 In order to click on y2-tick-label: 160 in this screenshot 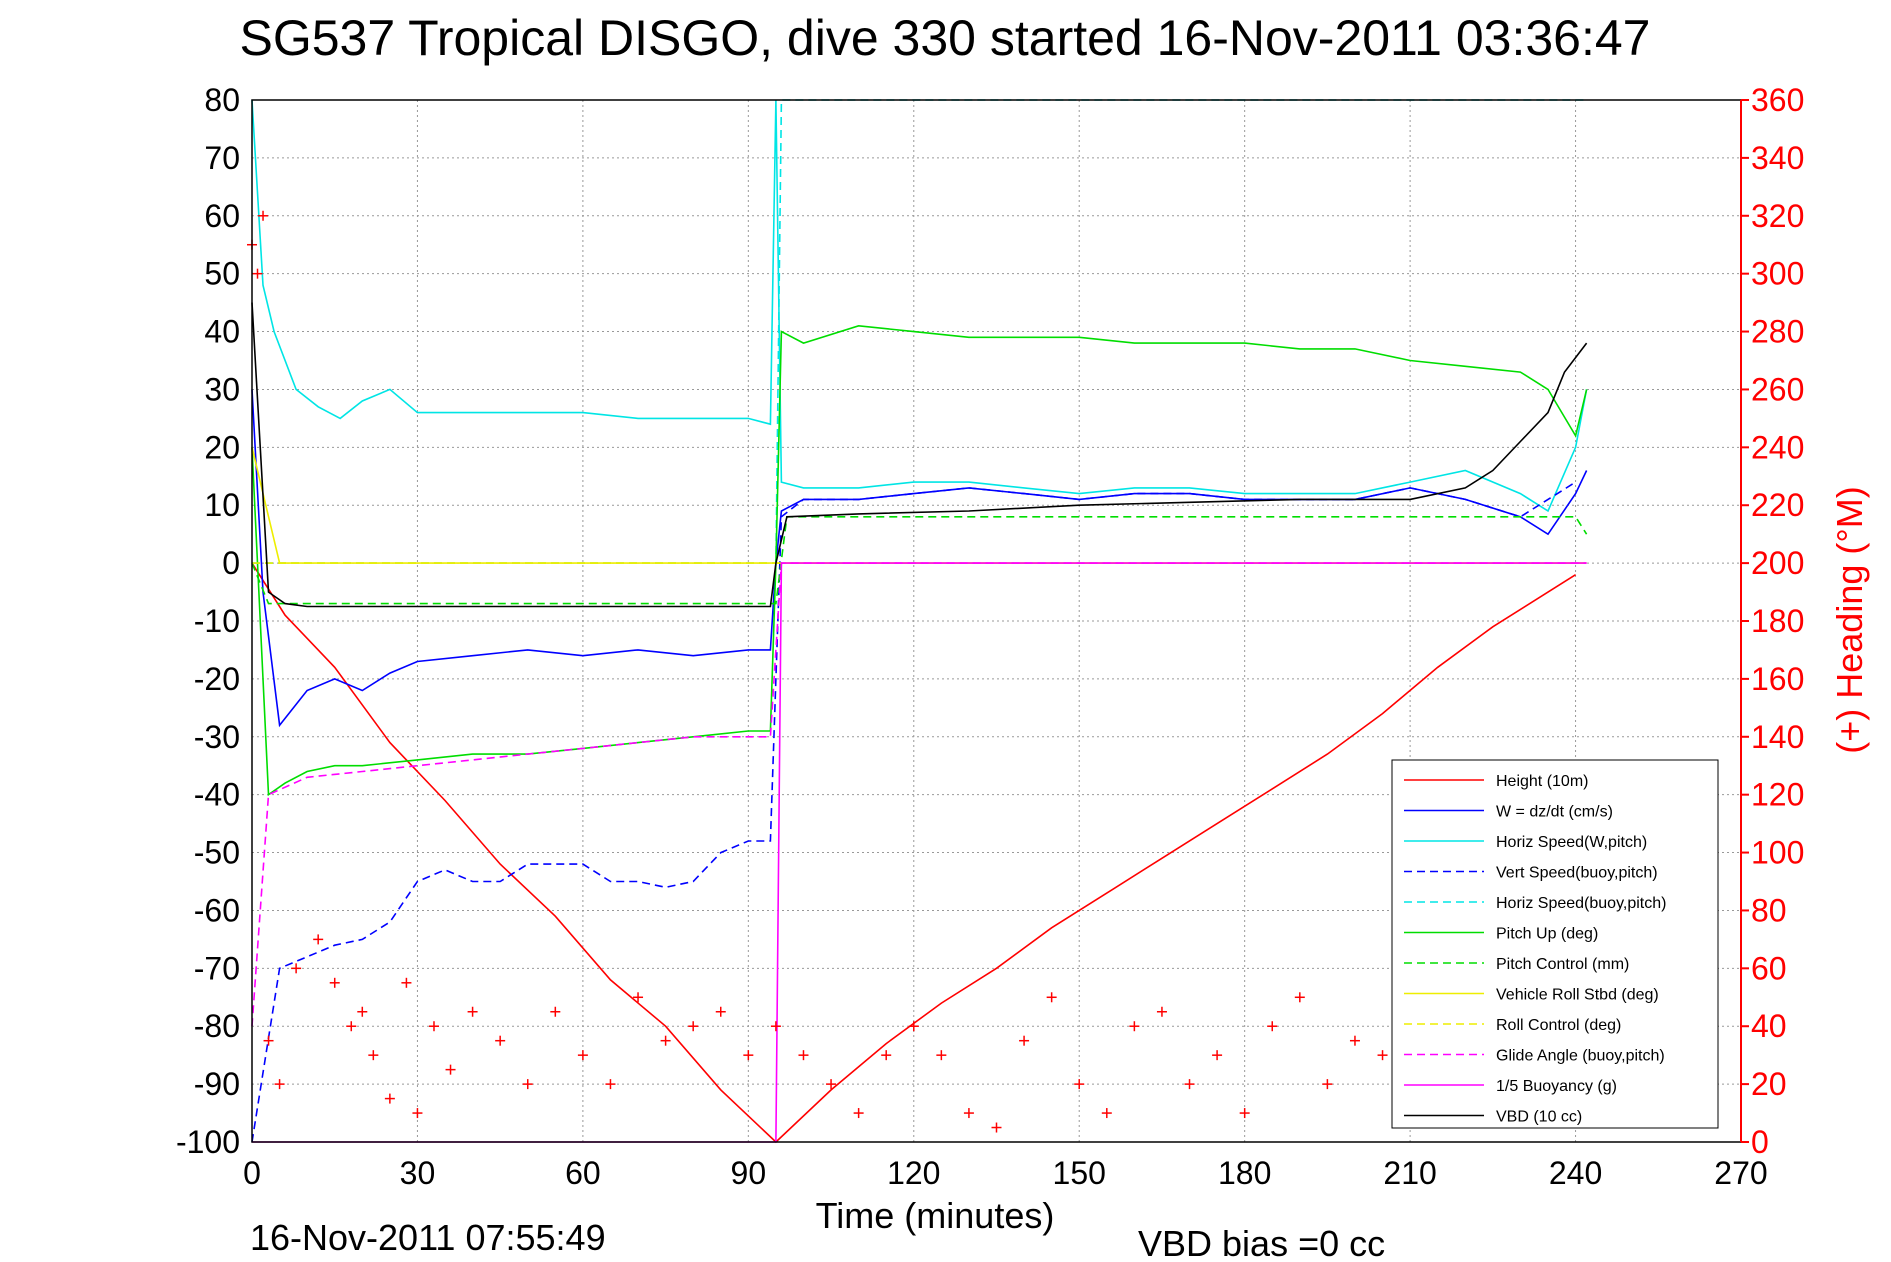, I will do `click(1777, 679)`.